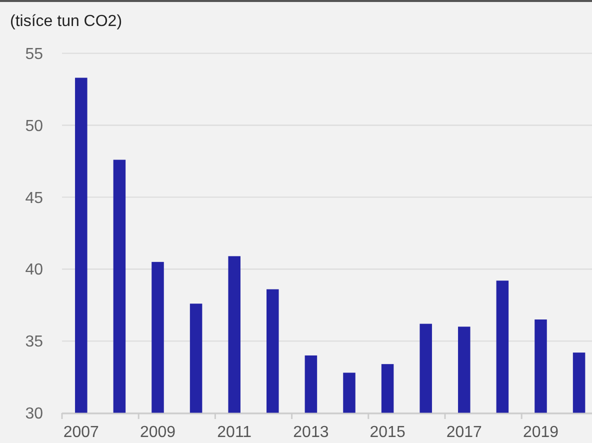 The image size is (592, 443). What do you see at coordinates (66, 21) in the screenshot?
I see `y-axis-title: (tisíce tun CO2)` at bounding box center [66, 21].